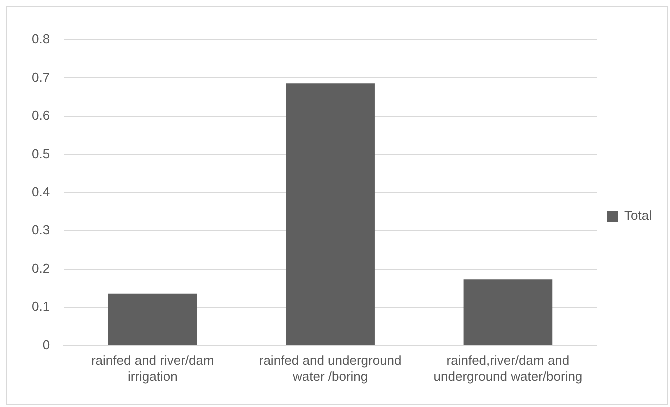 Image resolution: width=670 pixels, height=407 pixels. I want to click on y-tick-label: 0.4, so click(41, 192).